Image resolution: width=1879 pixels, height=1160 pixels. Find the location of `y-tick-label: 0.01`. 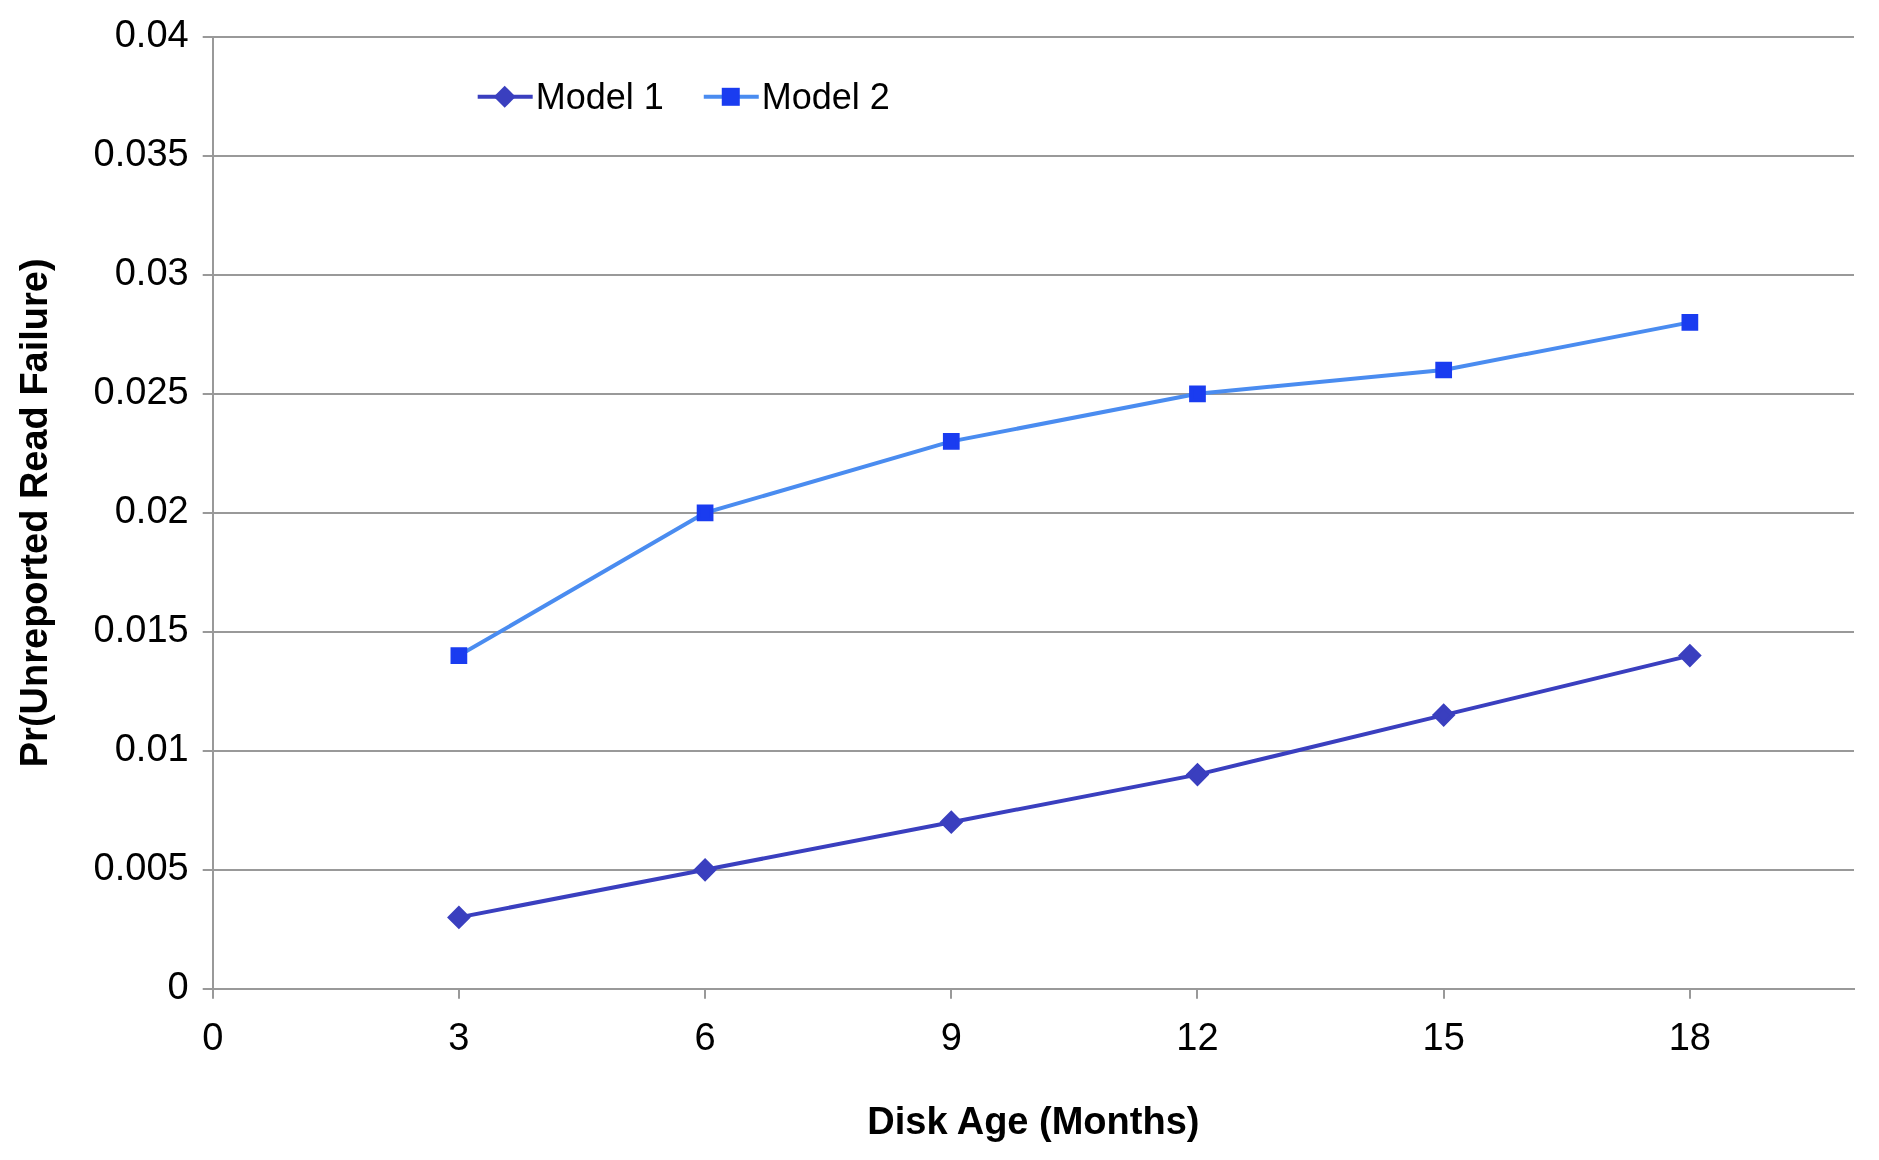

y-tick-label: 0.01 is located at coordinates (151, 748).